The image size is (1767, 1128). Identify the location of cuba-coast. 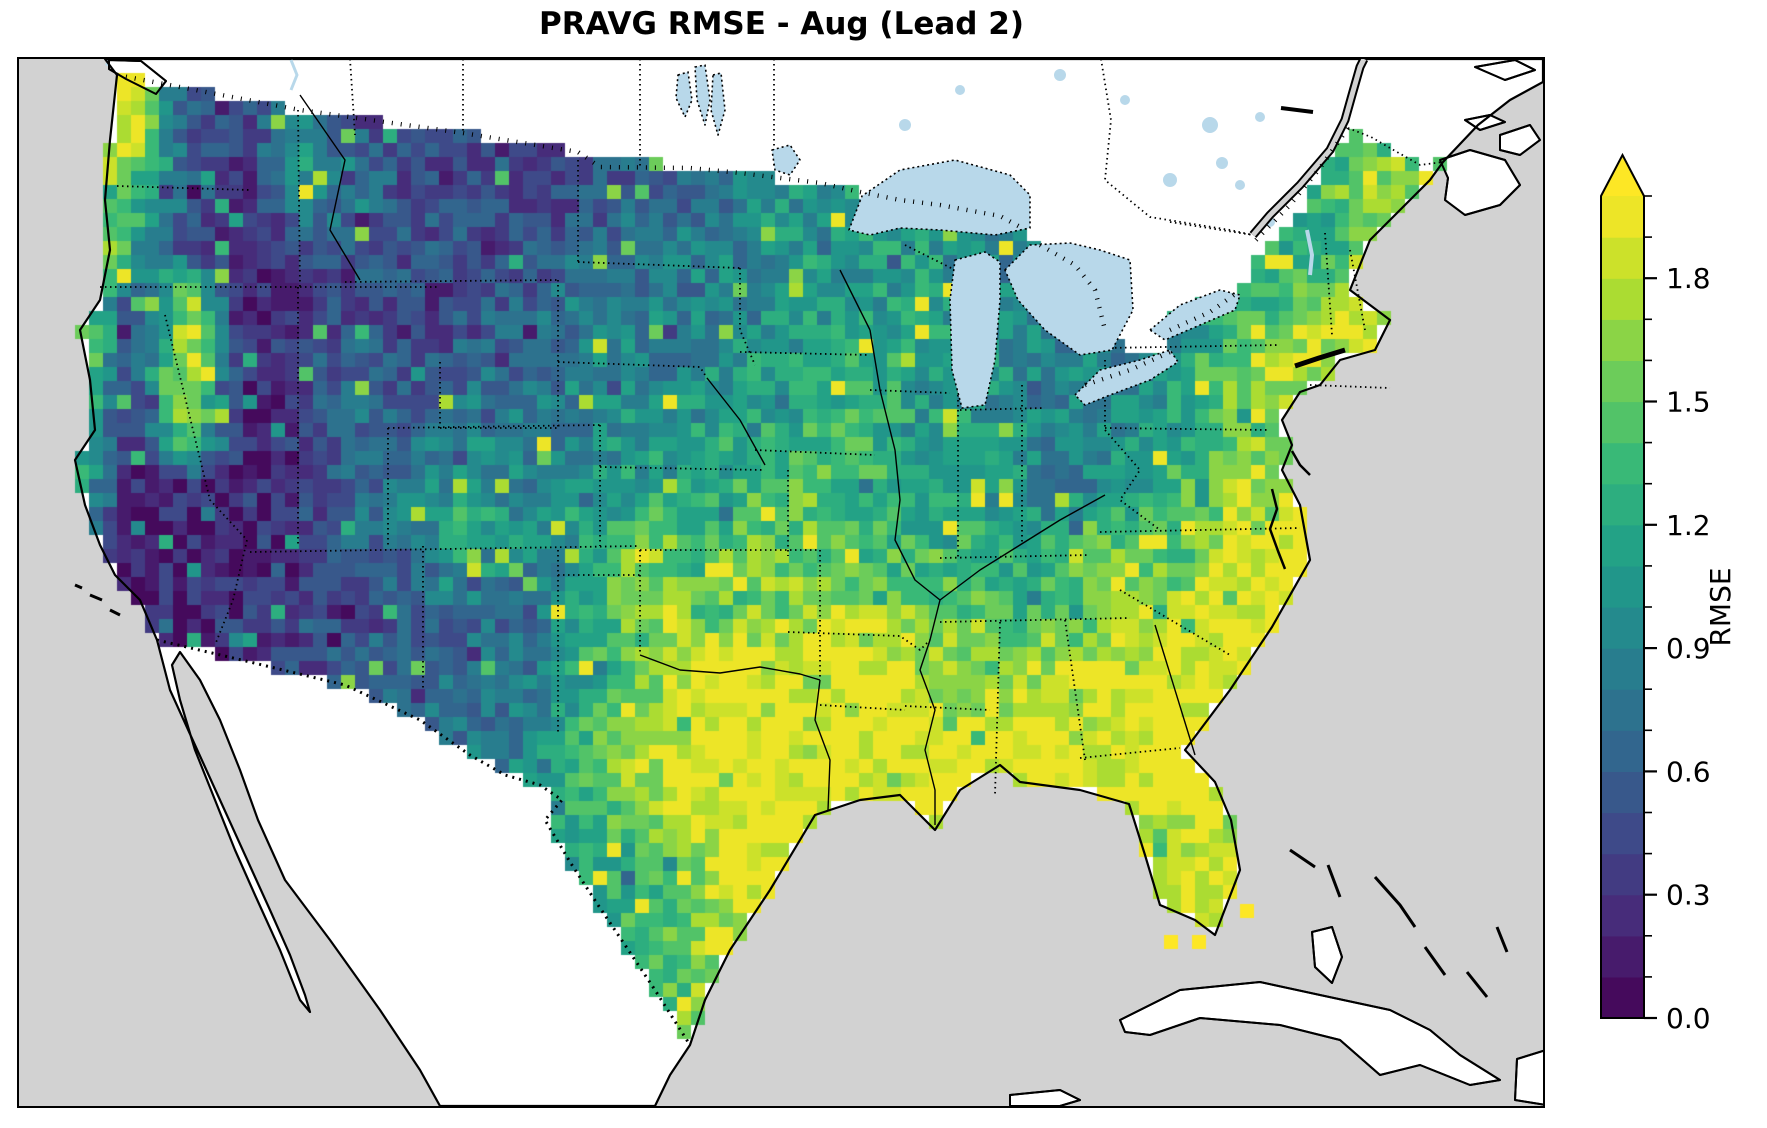
(1310, 1033).